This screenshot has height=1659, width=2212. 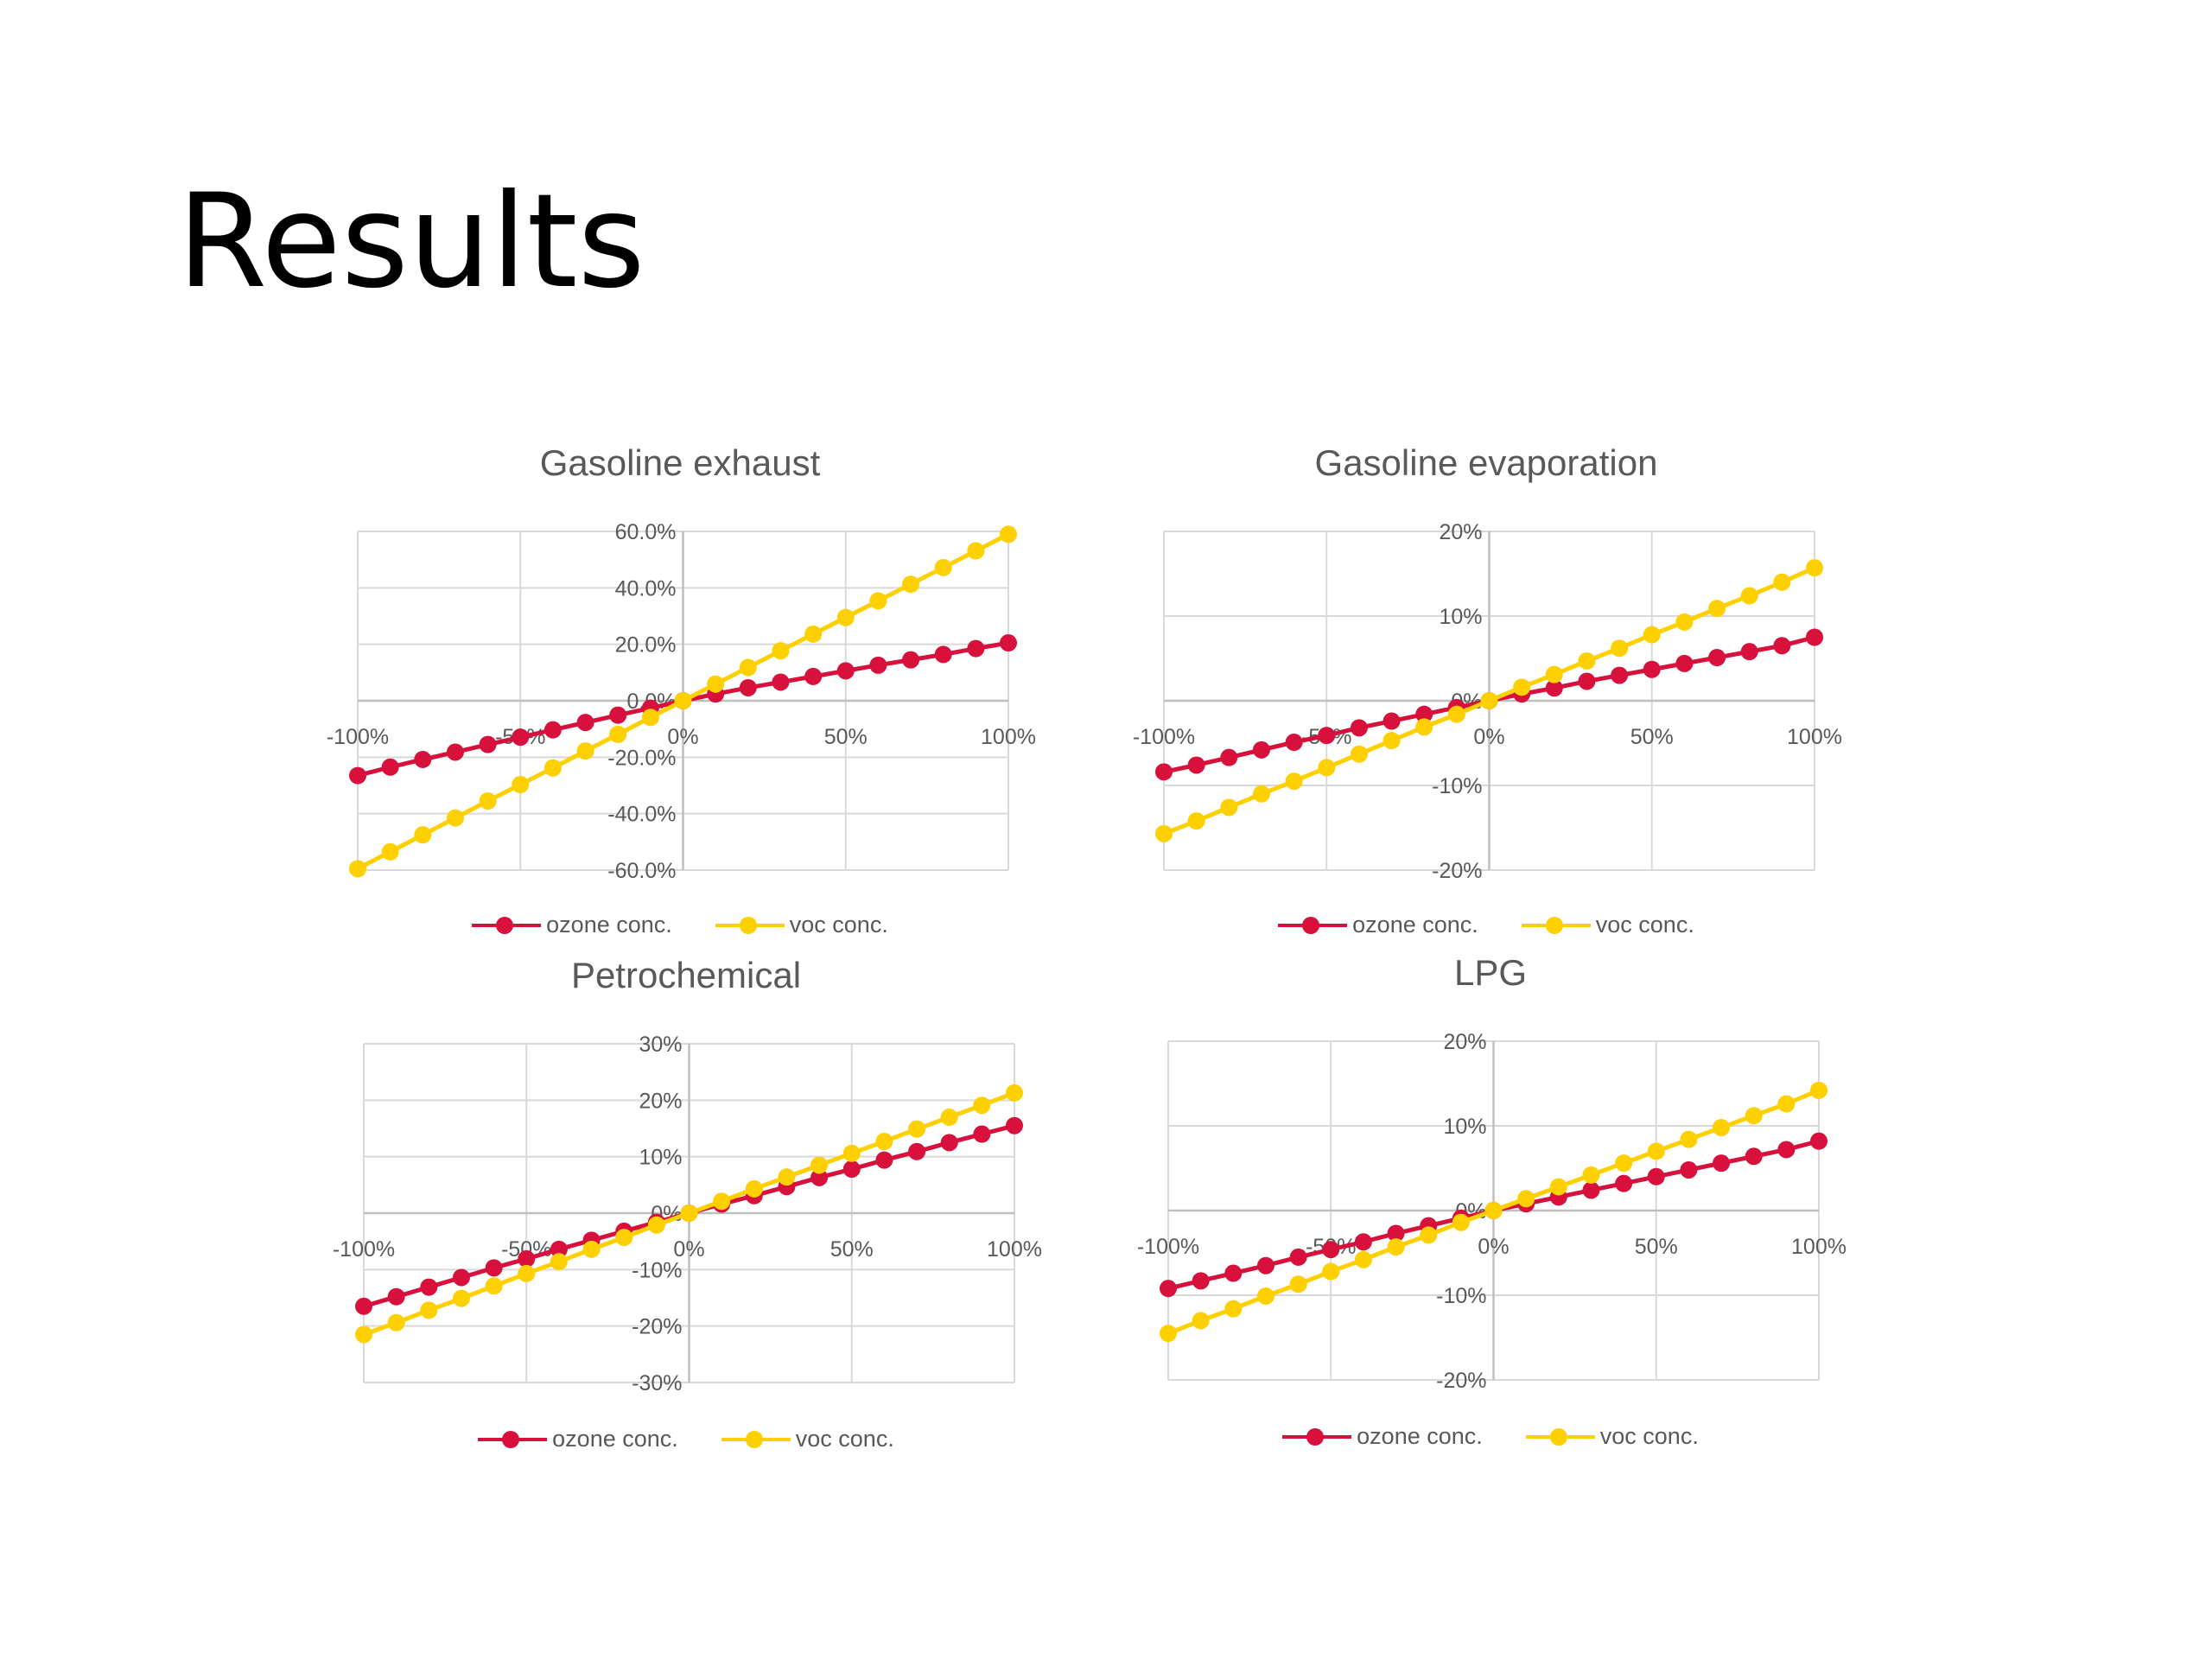 What do you see at coordinates (1486, 462) in the screenshot?
I see `chart-title: Gasoline evaporation` at bounding box center [1486, 462].